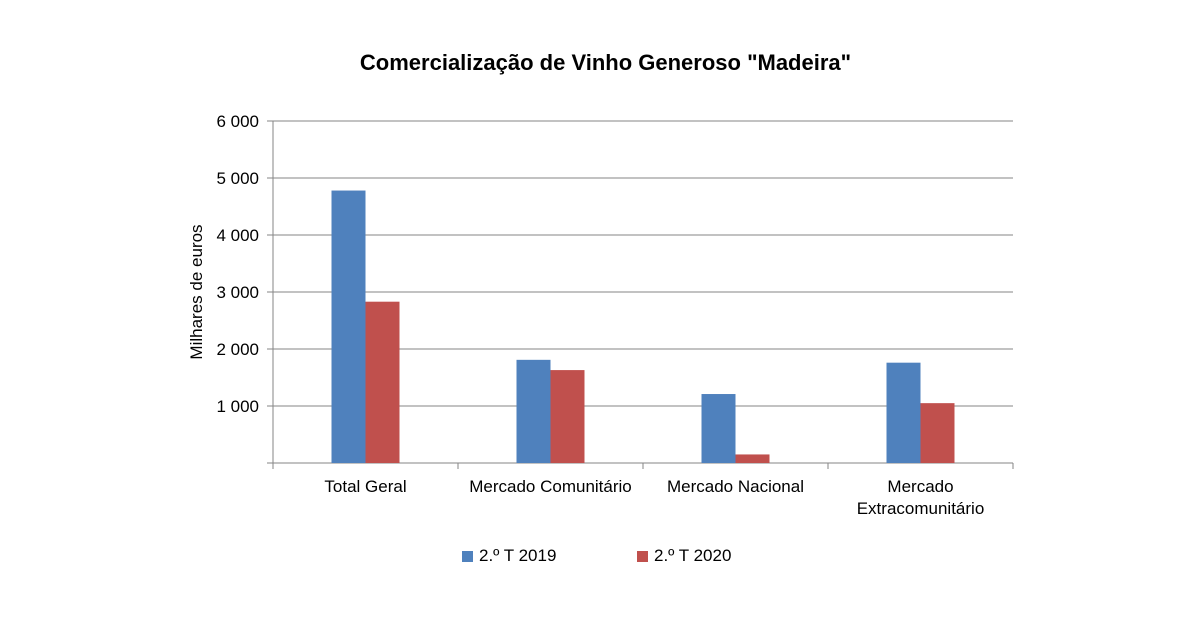  What do you see at coordinates (693, 555) in the screenshot?
I see `legend-label-2020: 2.º T 2020` at bounding box center [693, 555].